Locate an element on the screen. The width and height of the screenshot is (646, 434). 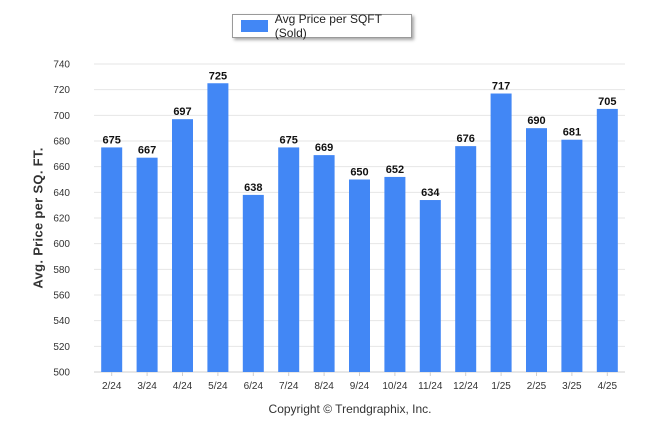
x-tick-label: 7/24 is located at coordinates (289, 386).